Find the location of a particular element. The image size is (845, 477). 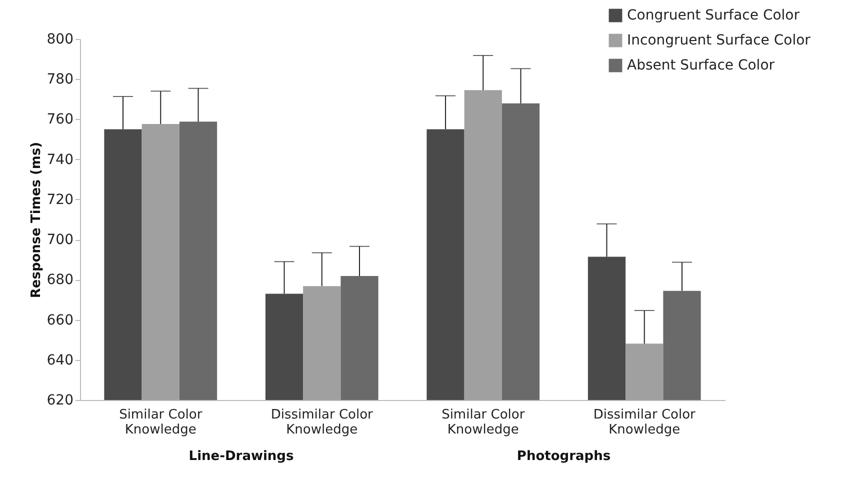

y-tick-label: 760 is located at coordinates (60, 120).